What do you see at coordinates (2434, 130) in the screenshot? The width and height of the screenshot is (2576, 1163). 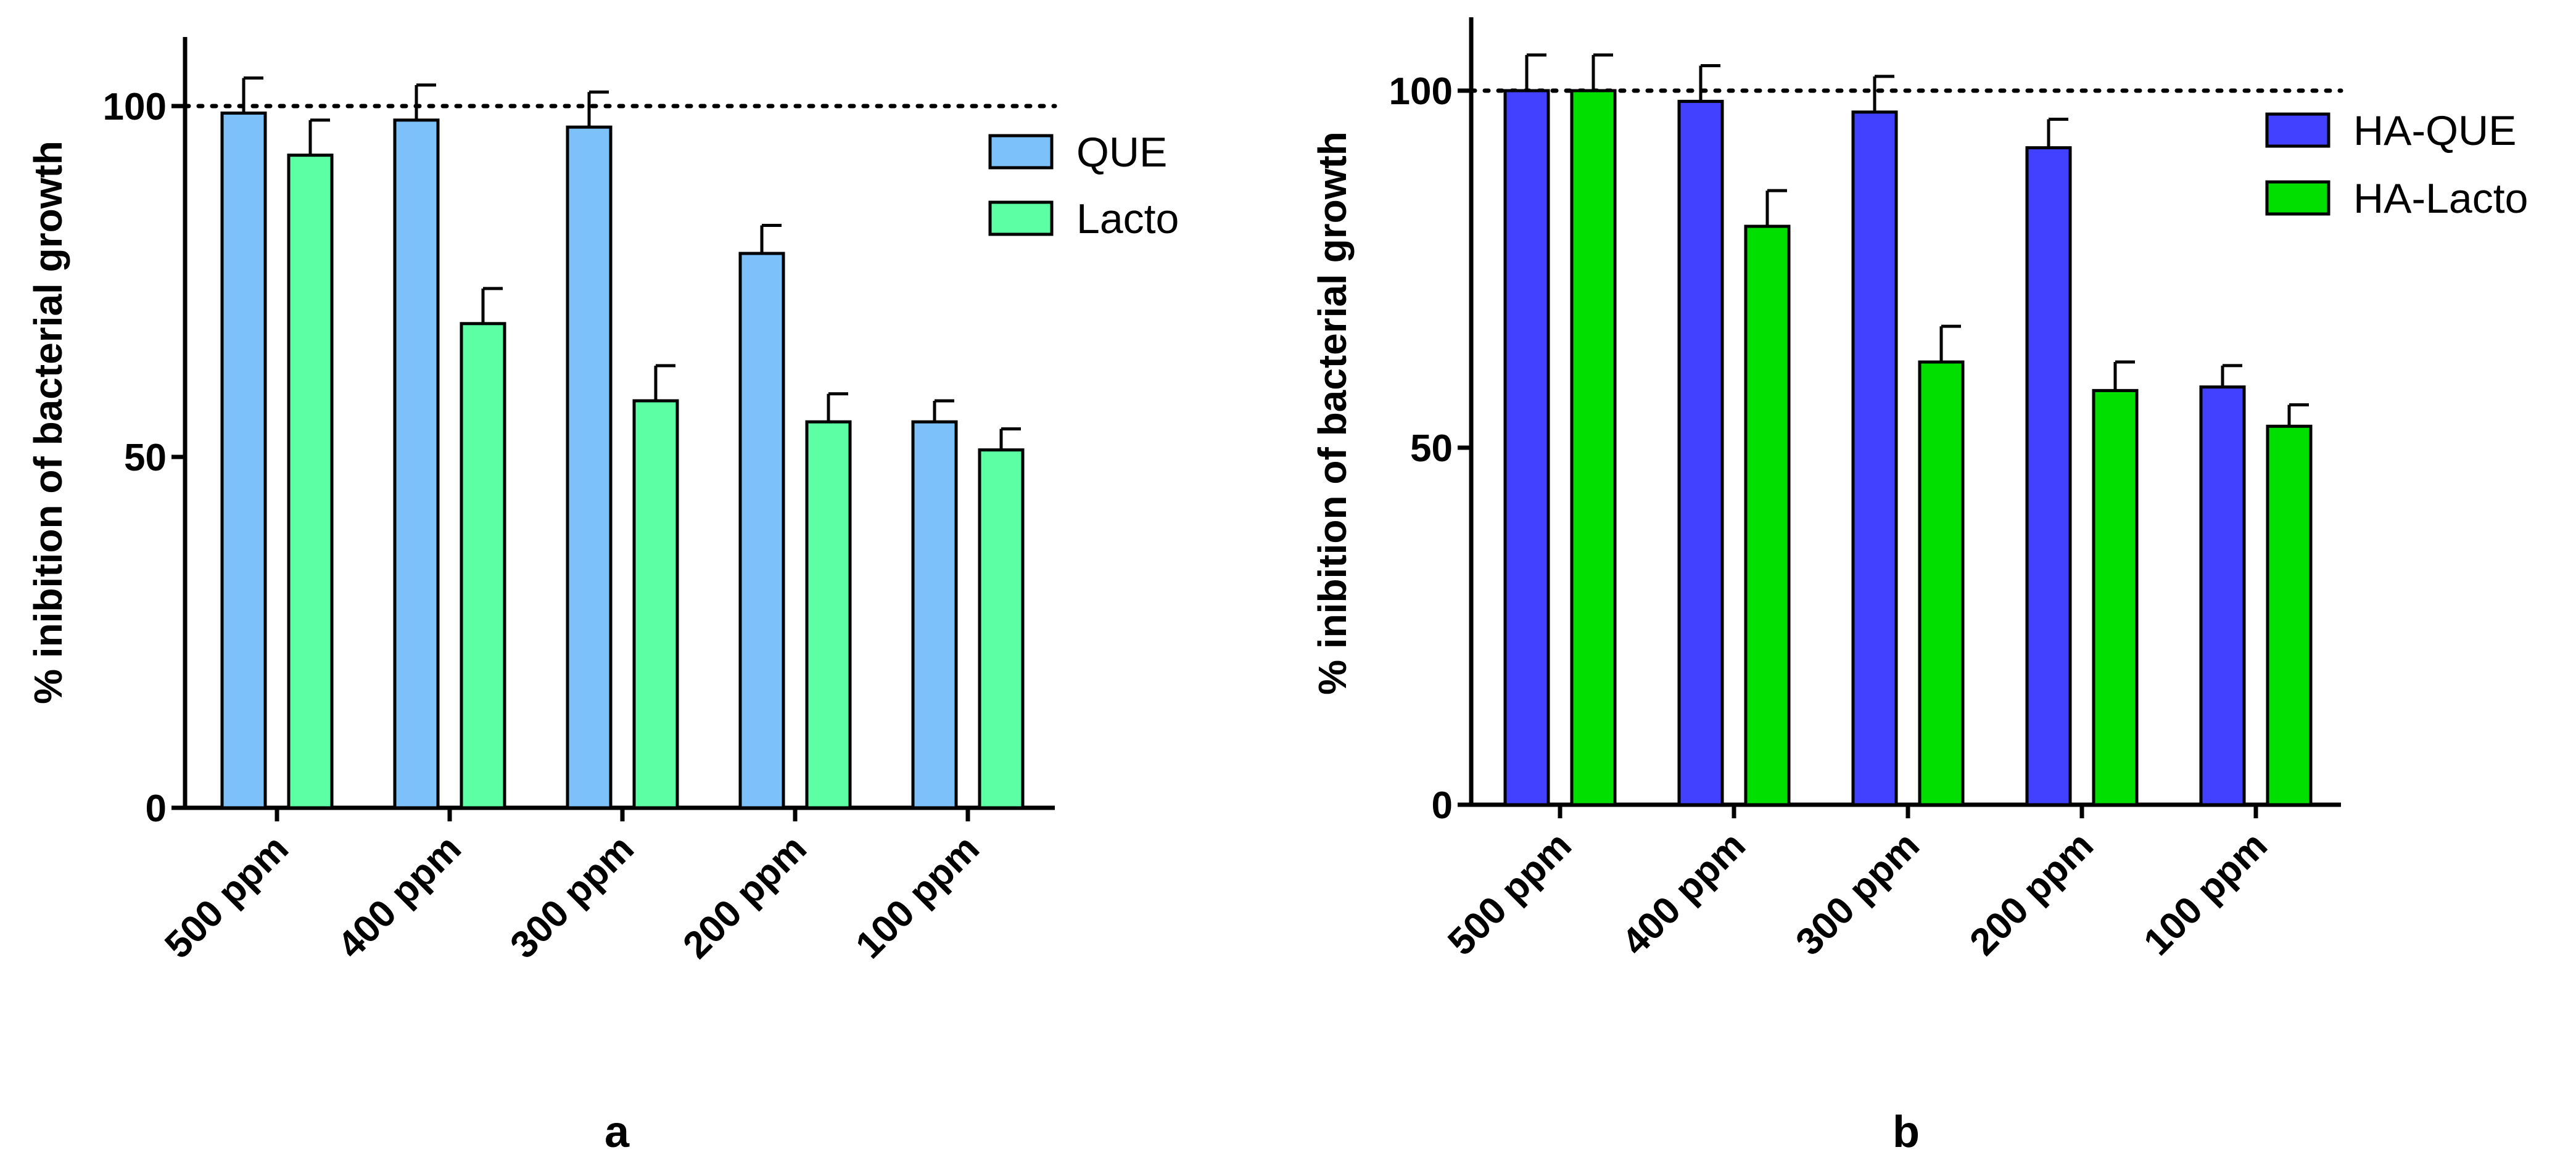 I see `legend-label: HA-QUE` at bounding box center [2434, 130].